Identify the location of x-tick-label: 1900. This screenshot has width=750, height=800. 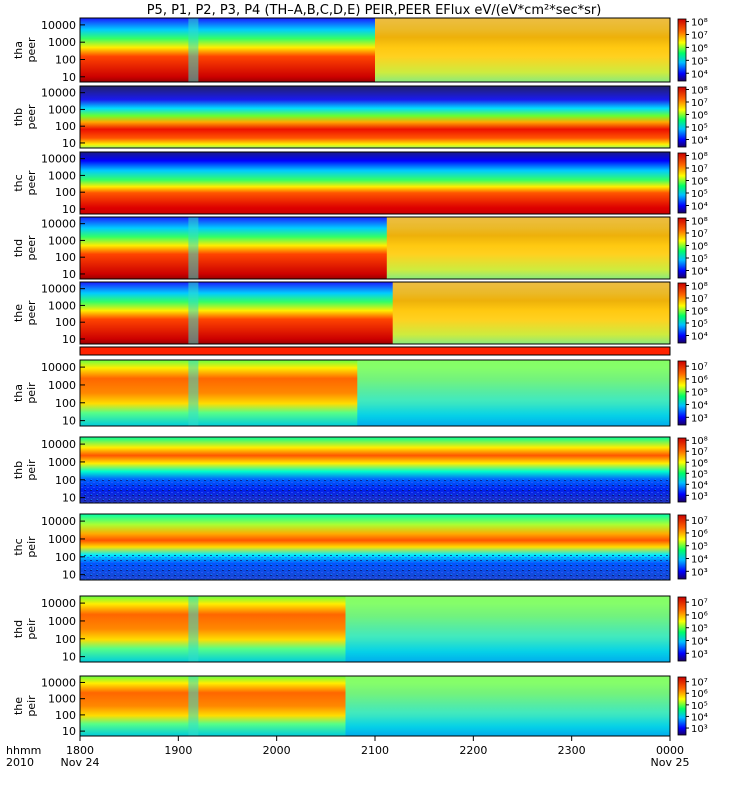
(178, 750).